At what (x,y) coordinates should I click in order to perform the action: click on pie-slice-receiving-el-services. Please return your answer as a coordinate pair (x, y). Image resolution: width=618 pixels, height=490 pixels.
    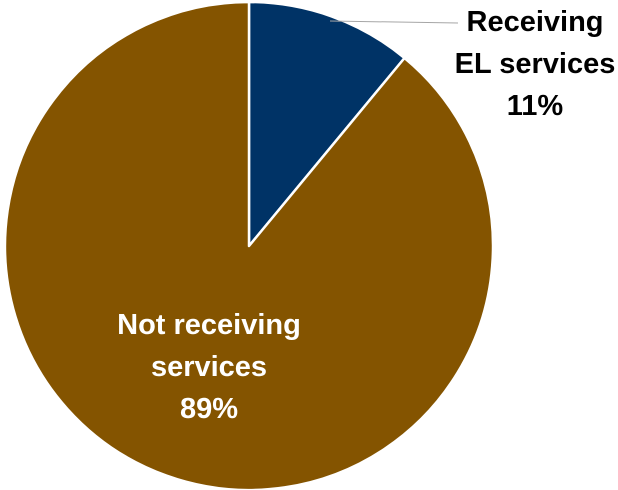
    Looking at the image, I should click on (326, 124).